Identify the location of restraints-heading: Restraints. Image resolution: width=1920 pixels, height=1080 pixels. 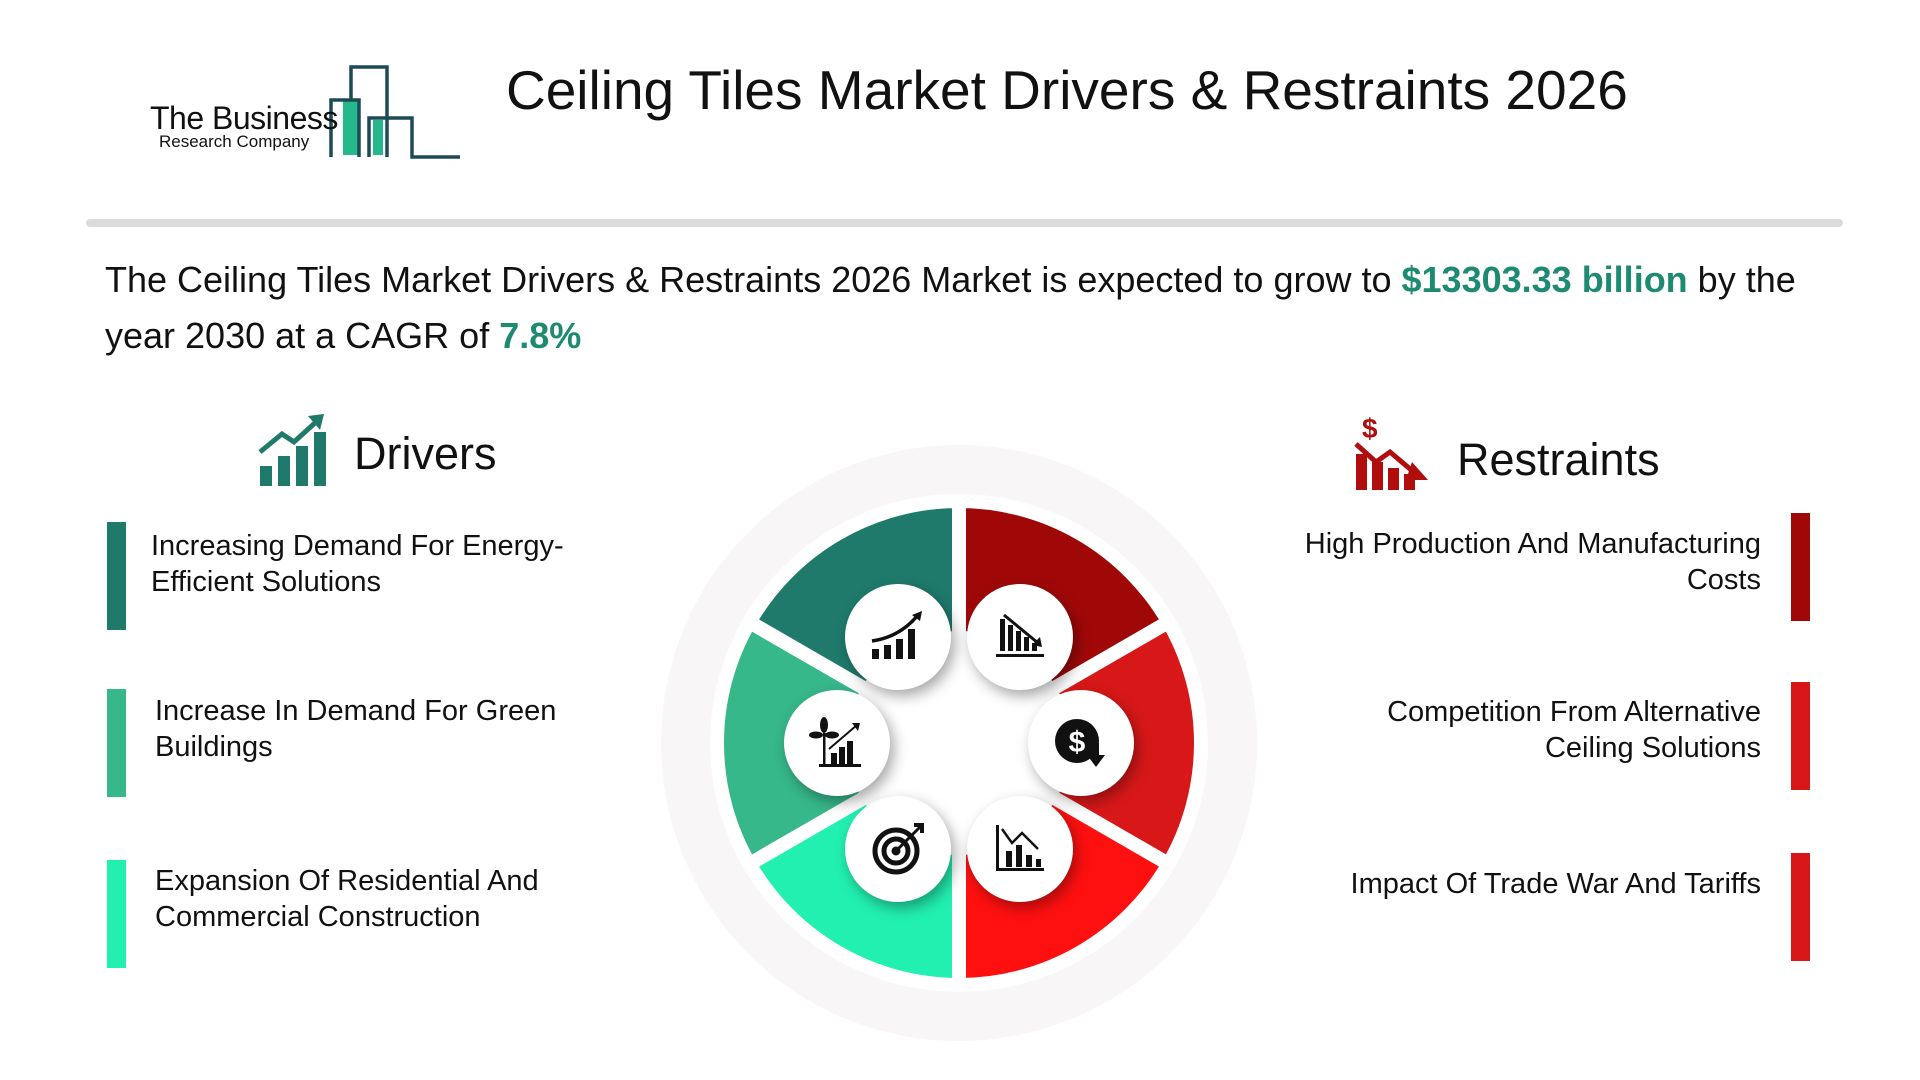
(1558, 459).